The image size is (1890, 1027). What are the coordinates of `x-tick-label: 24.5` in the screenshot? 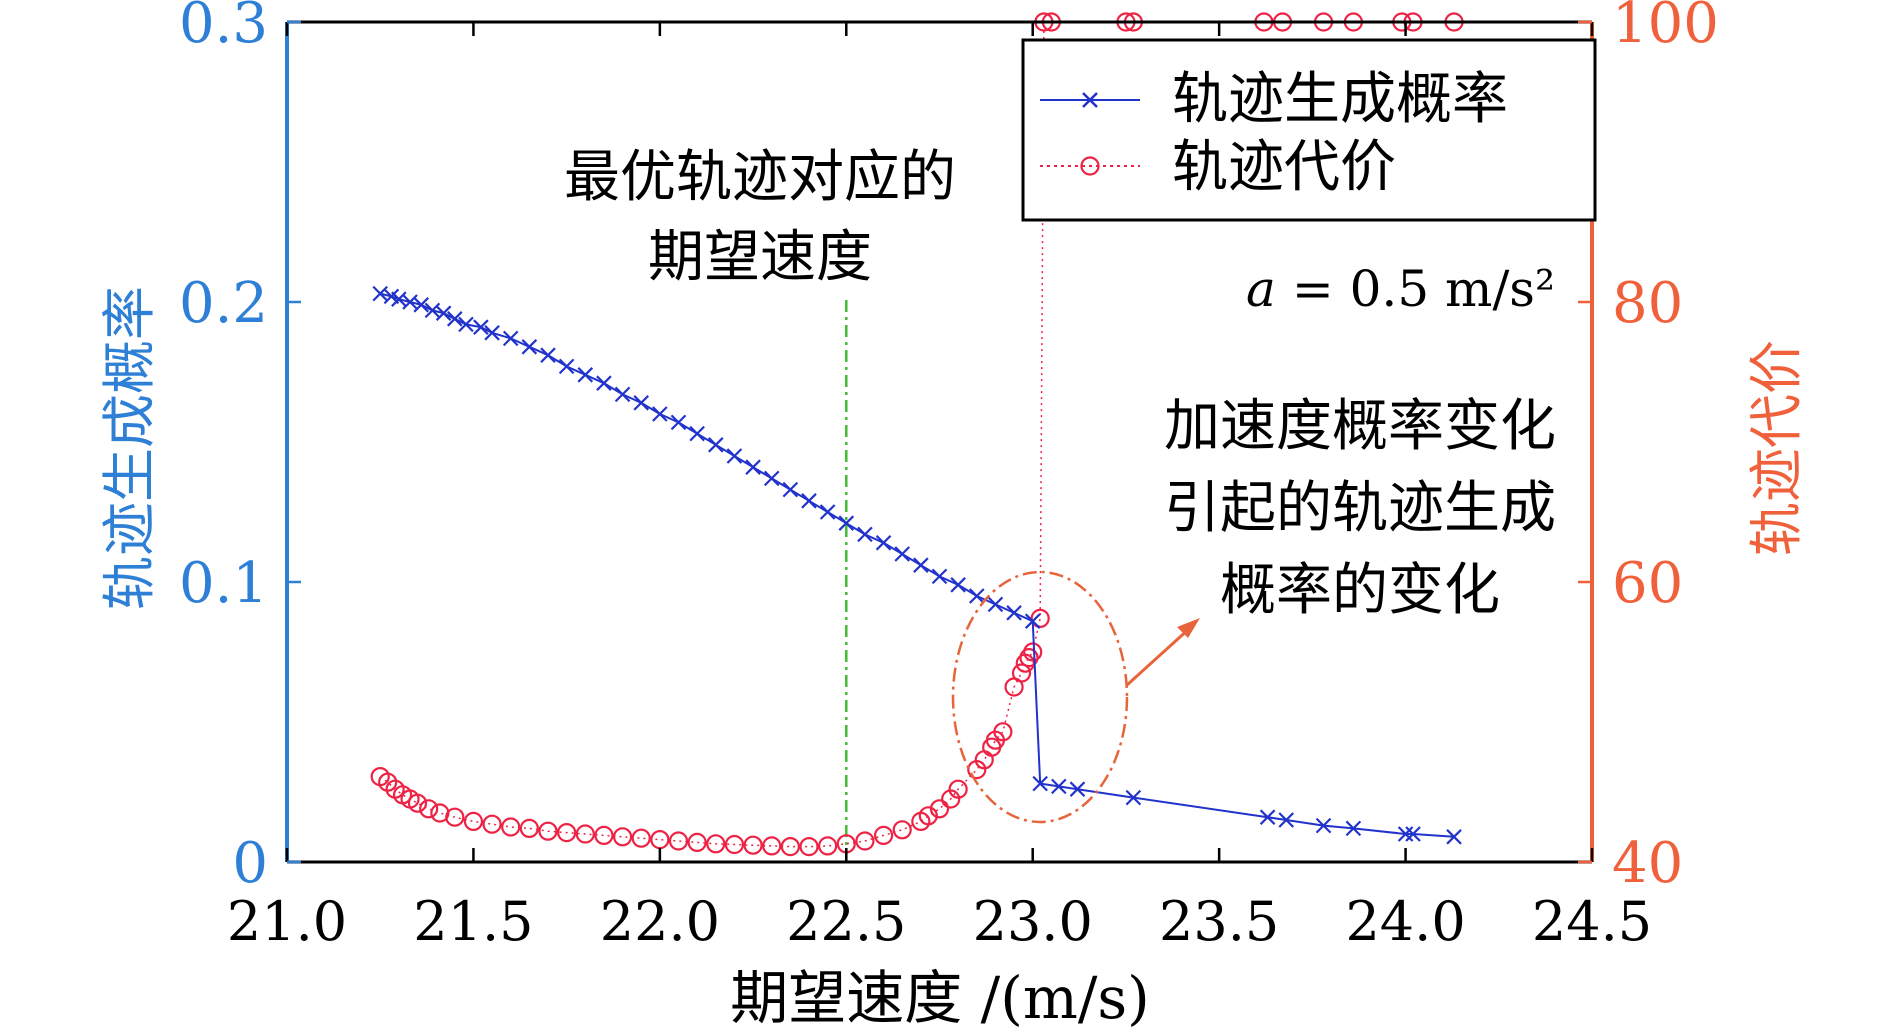 It's located at (1592, 921).